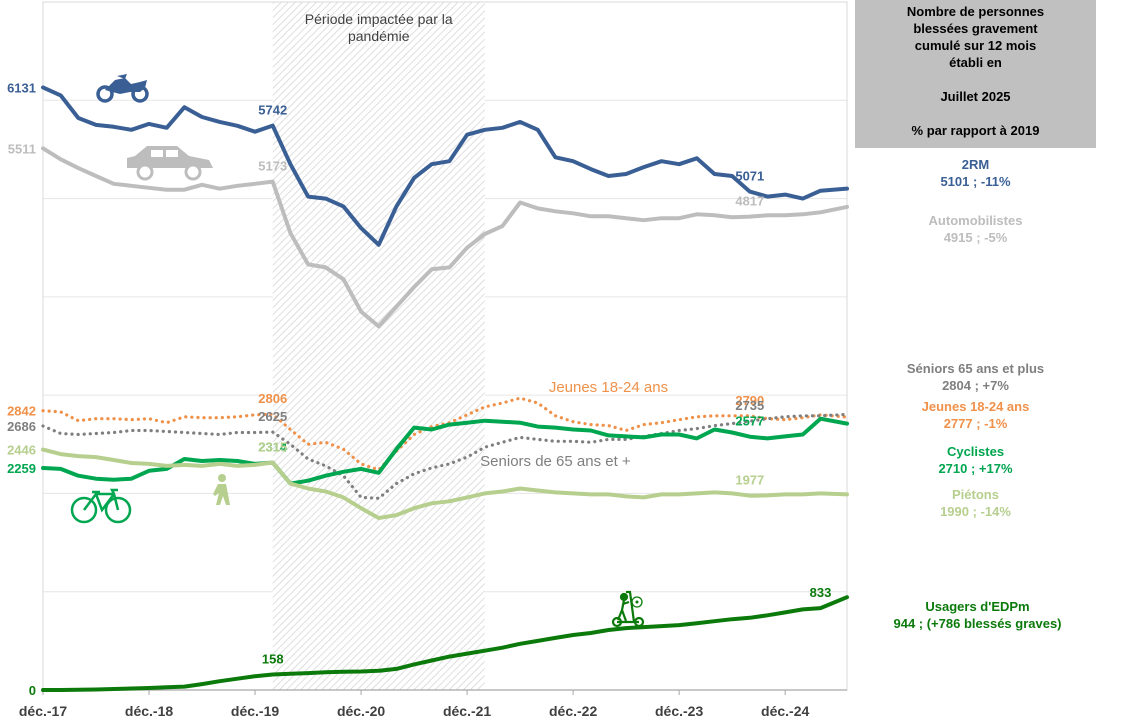  I want to click on data-label-pietons: 2315, so click(272, 446).